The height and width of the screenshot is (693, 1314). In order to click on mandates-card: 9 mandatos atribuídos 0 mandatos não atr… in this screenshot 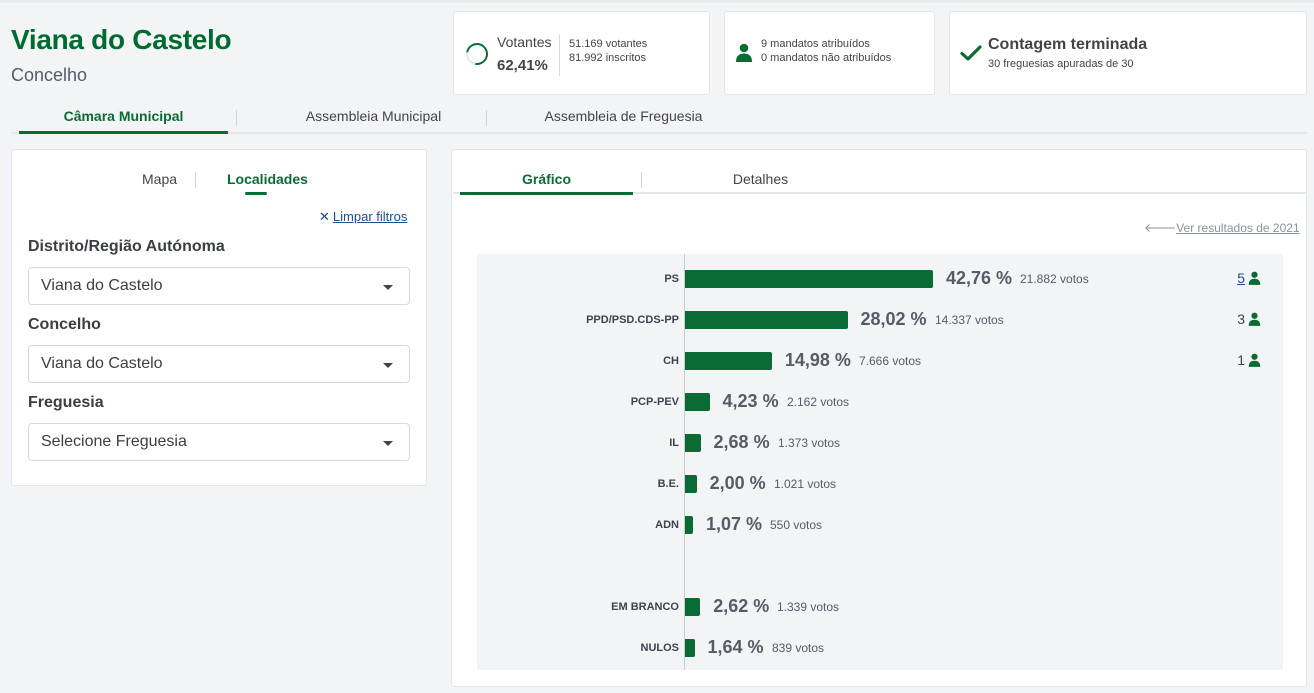, I will do `click(829, 53)`.